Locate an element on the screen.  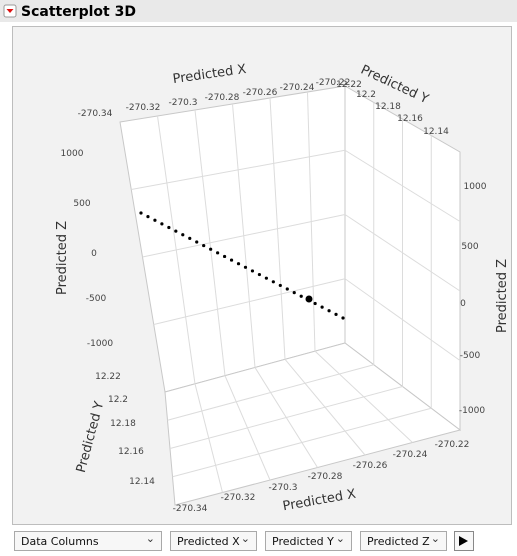
disclosure-icon is located at coordinates (10, 11).